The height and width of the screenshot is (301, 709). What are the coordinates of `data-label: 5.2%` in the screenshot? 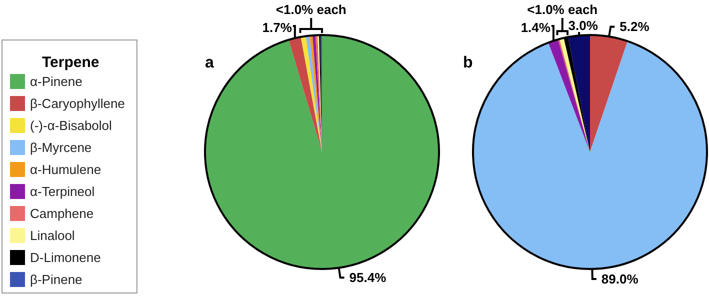 It's located at (635, 26).